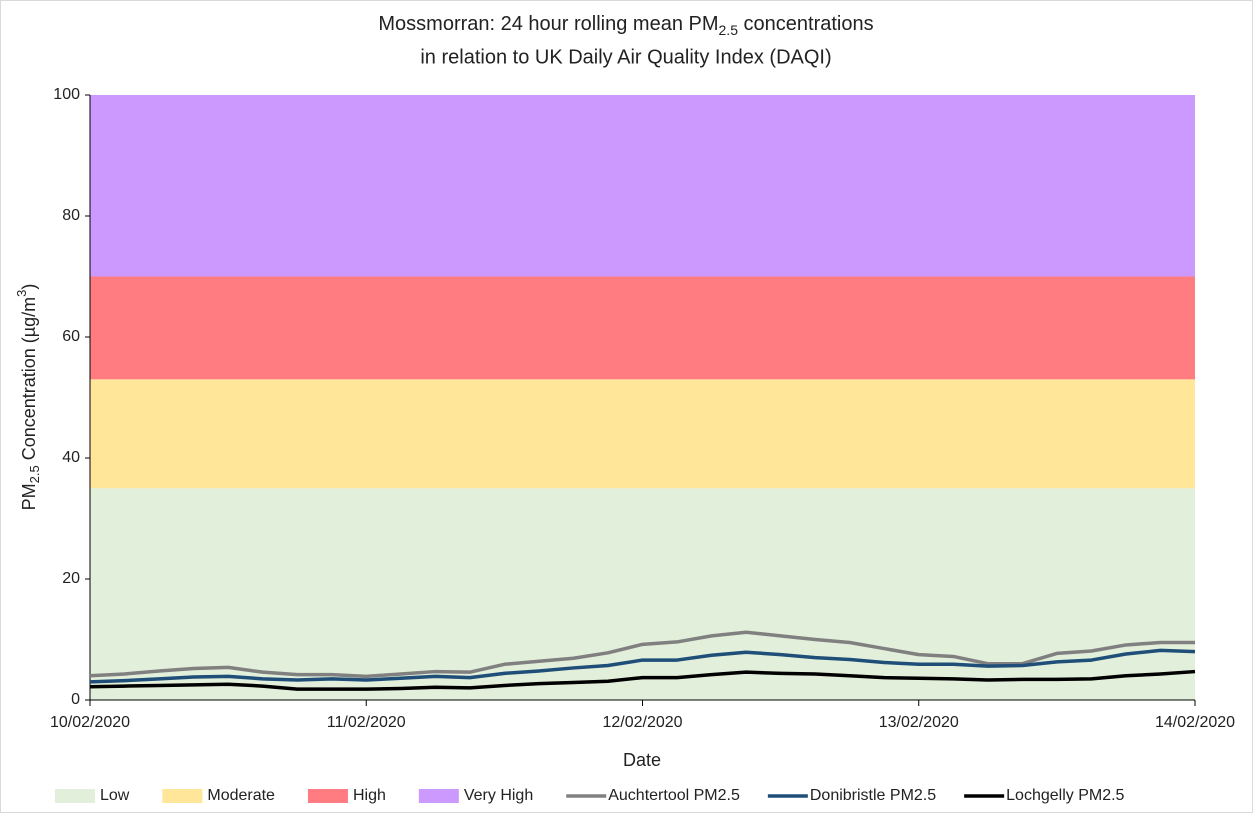 The image size is (1253, 813). I want to click on x-tick-label: 13/02/2020, so click(919, 722).